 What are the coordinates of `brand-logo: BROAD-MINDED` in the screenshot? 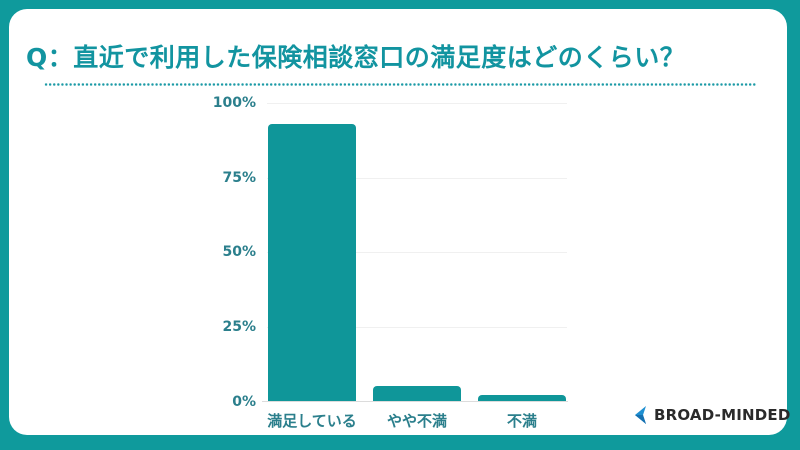 It's located at (711, 415).